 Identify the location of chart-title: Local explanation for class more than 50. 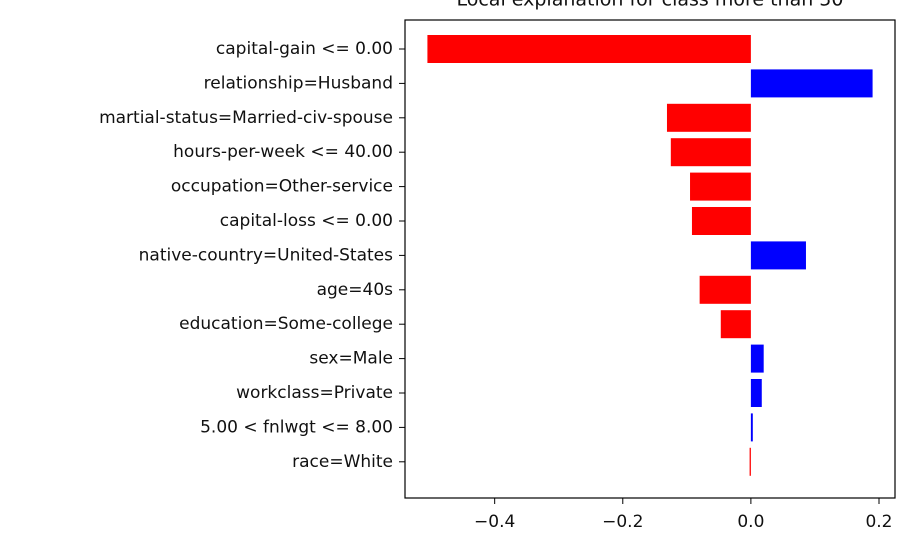
(649, 5).